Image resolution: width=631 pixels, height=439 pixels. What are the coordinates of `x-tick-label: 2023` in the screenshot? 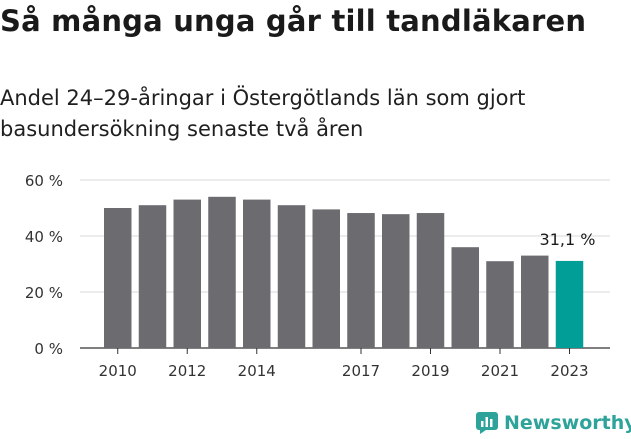 It's located at (569, 371).